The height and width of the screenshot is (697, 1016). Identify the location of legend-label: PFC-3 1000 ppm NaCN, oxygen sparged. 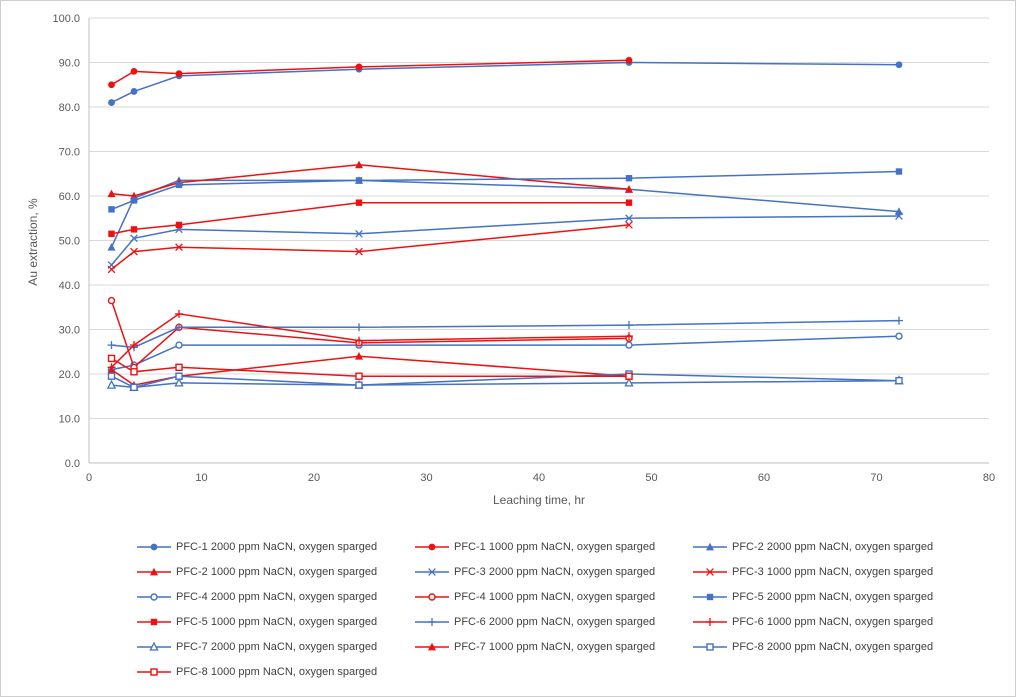
(833, 572).